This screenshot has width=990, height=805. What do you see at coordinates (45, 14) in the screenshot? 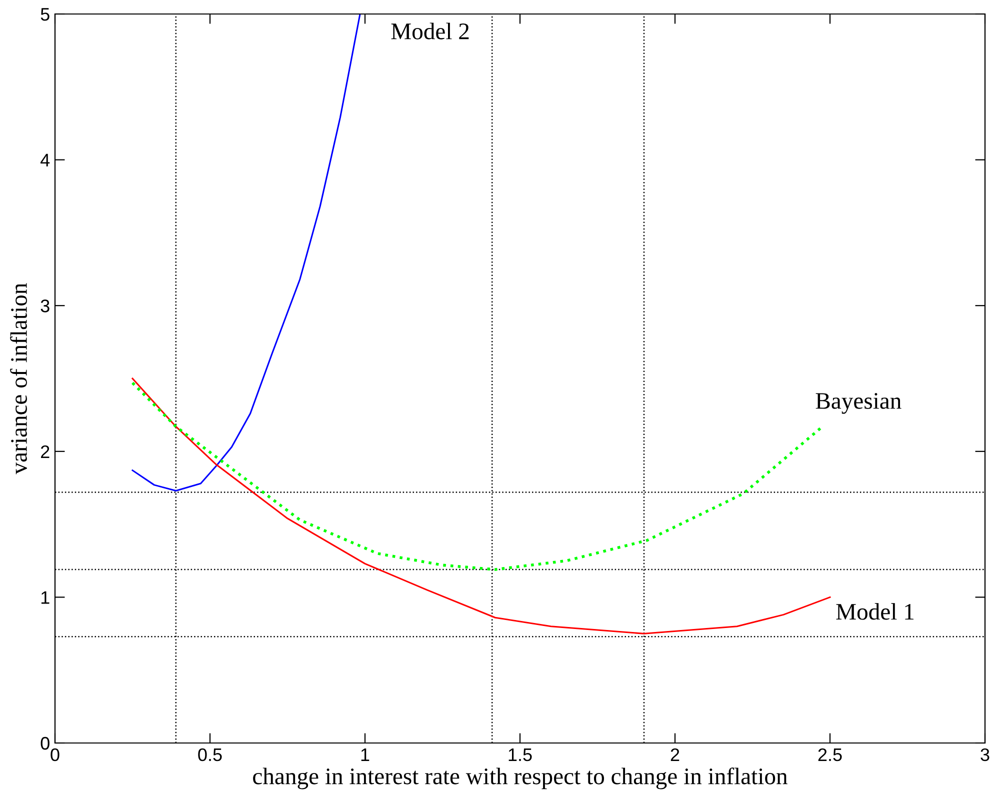
I see `y-tick-label: 5` at bounding box center [45, 14].